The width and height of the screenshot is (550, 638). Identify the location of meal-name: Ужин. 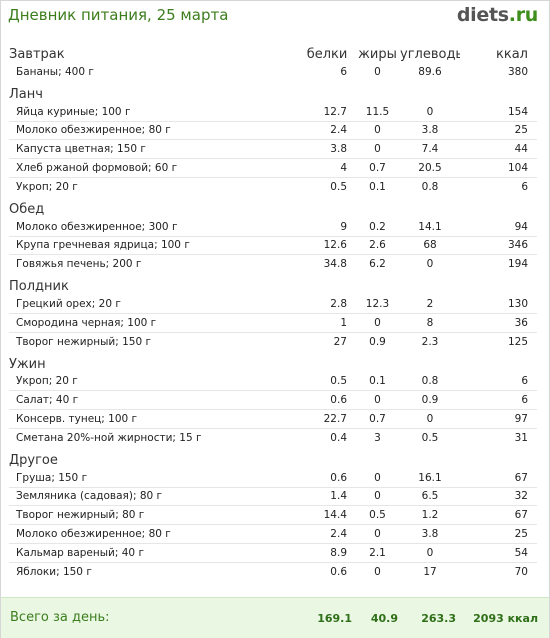
(27, 364).